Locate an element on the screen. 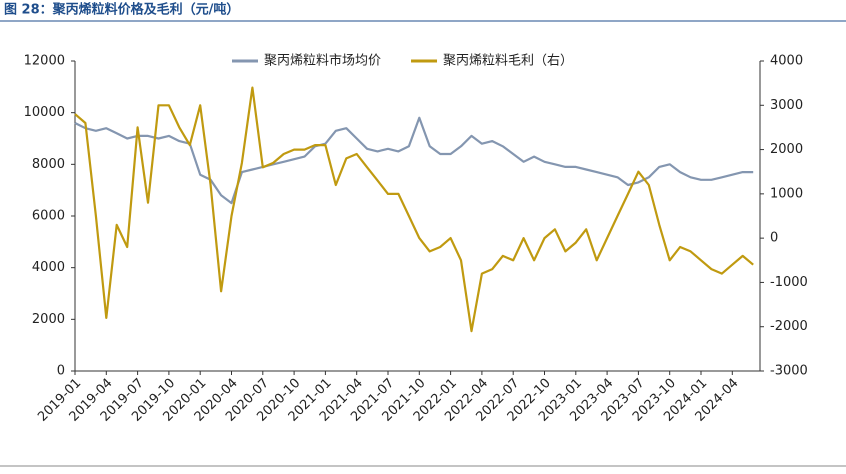  y2-tick-label: 3000 is located at coordinates (786, 105).